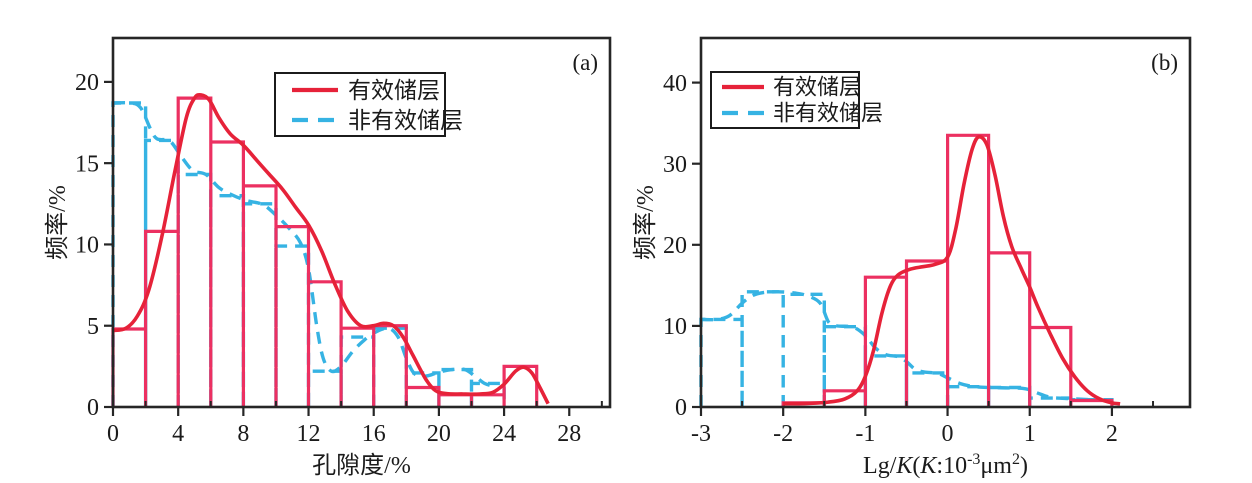 This screenshot has height=483, width=1252. Describe the element at coordinates (87, 164) in the screenshot. I see `y-tick-label: 15` at that location.